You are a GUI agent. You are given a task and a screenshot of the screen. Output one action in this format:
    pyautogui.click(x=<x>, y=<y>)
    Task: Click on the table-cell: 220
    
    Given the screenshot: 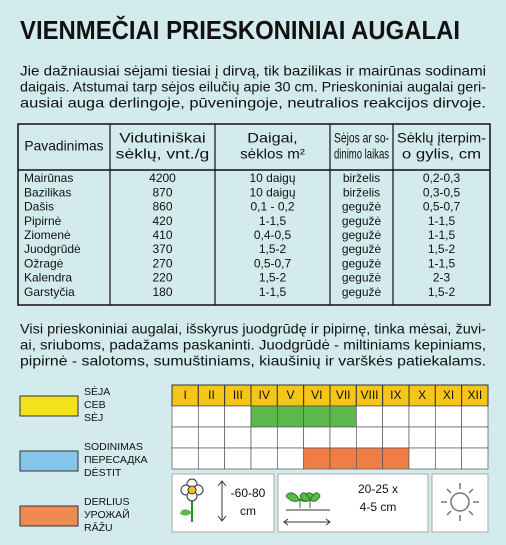 What is the action you would take?
    pyautogui.click(x=162, y=278)
    